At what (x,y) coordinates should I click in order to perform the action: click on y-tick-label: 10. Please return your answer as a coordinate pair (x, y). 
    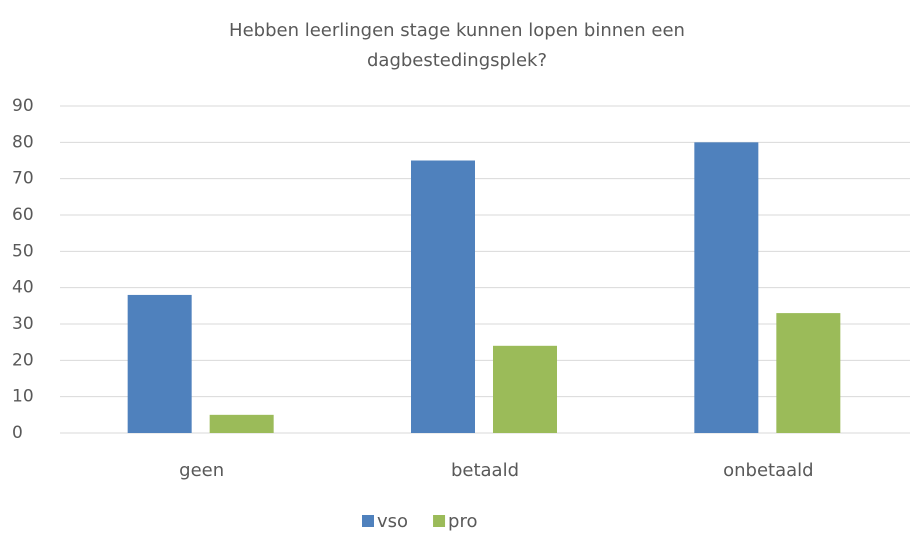
    Looking at the image, I should click on (23, 397).